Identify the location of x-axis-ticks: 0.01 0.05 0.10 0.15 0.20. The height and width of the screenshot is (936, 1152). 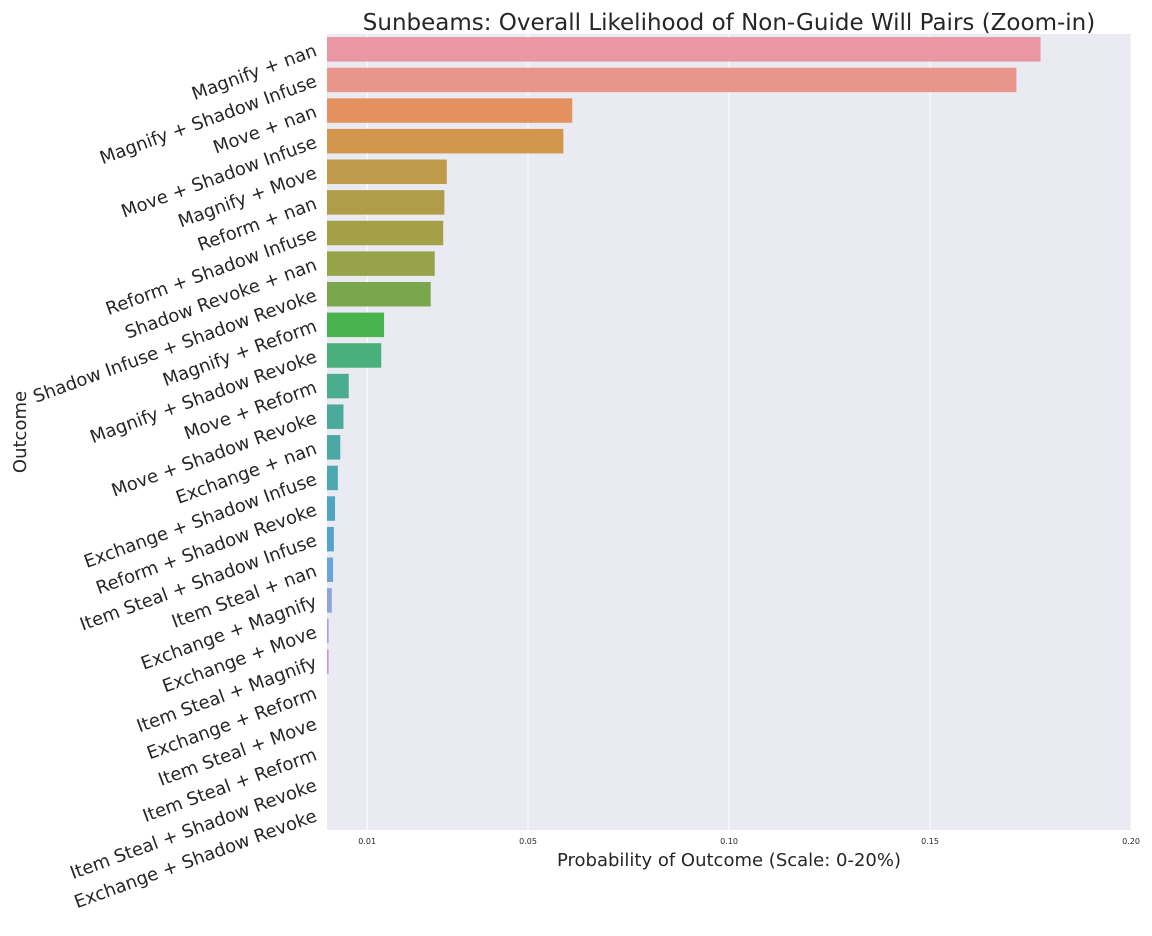
(749, 841).